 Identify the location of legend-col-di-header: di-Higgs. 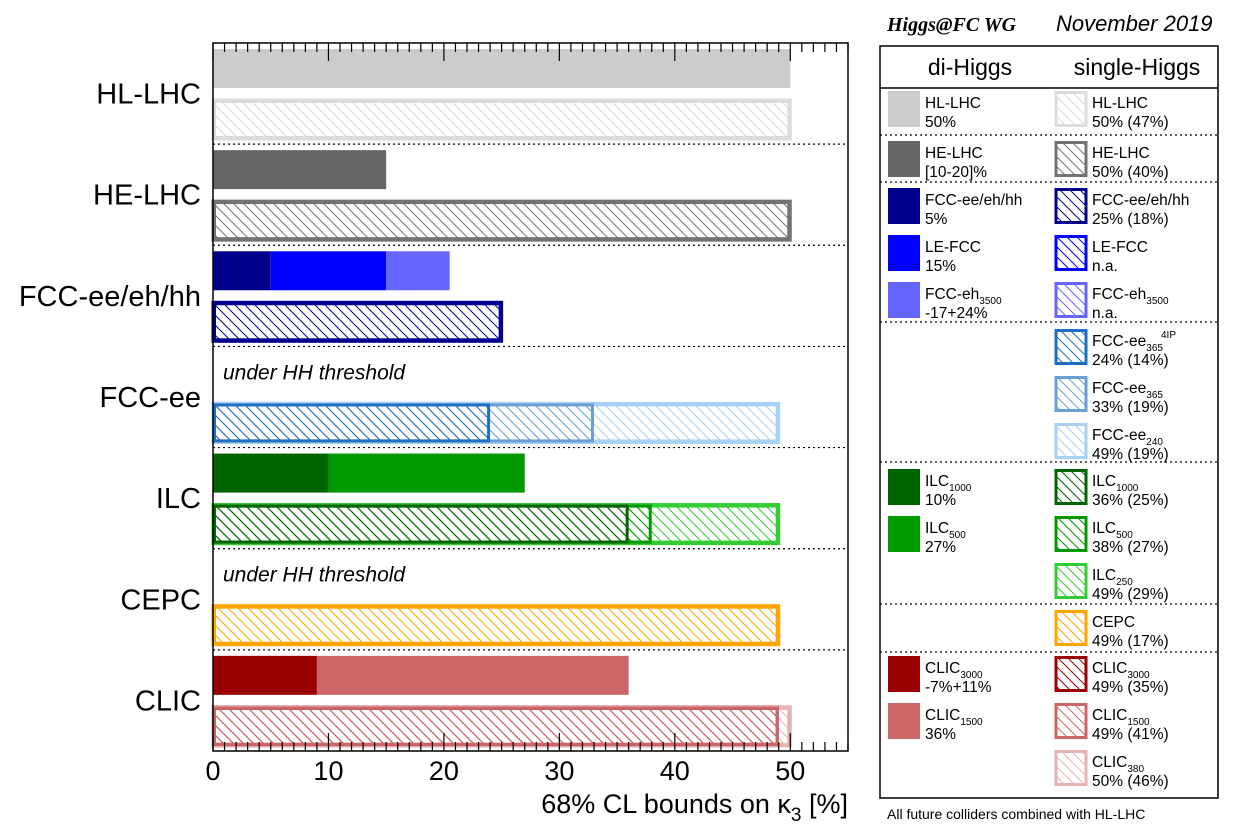
(970, 67).